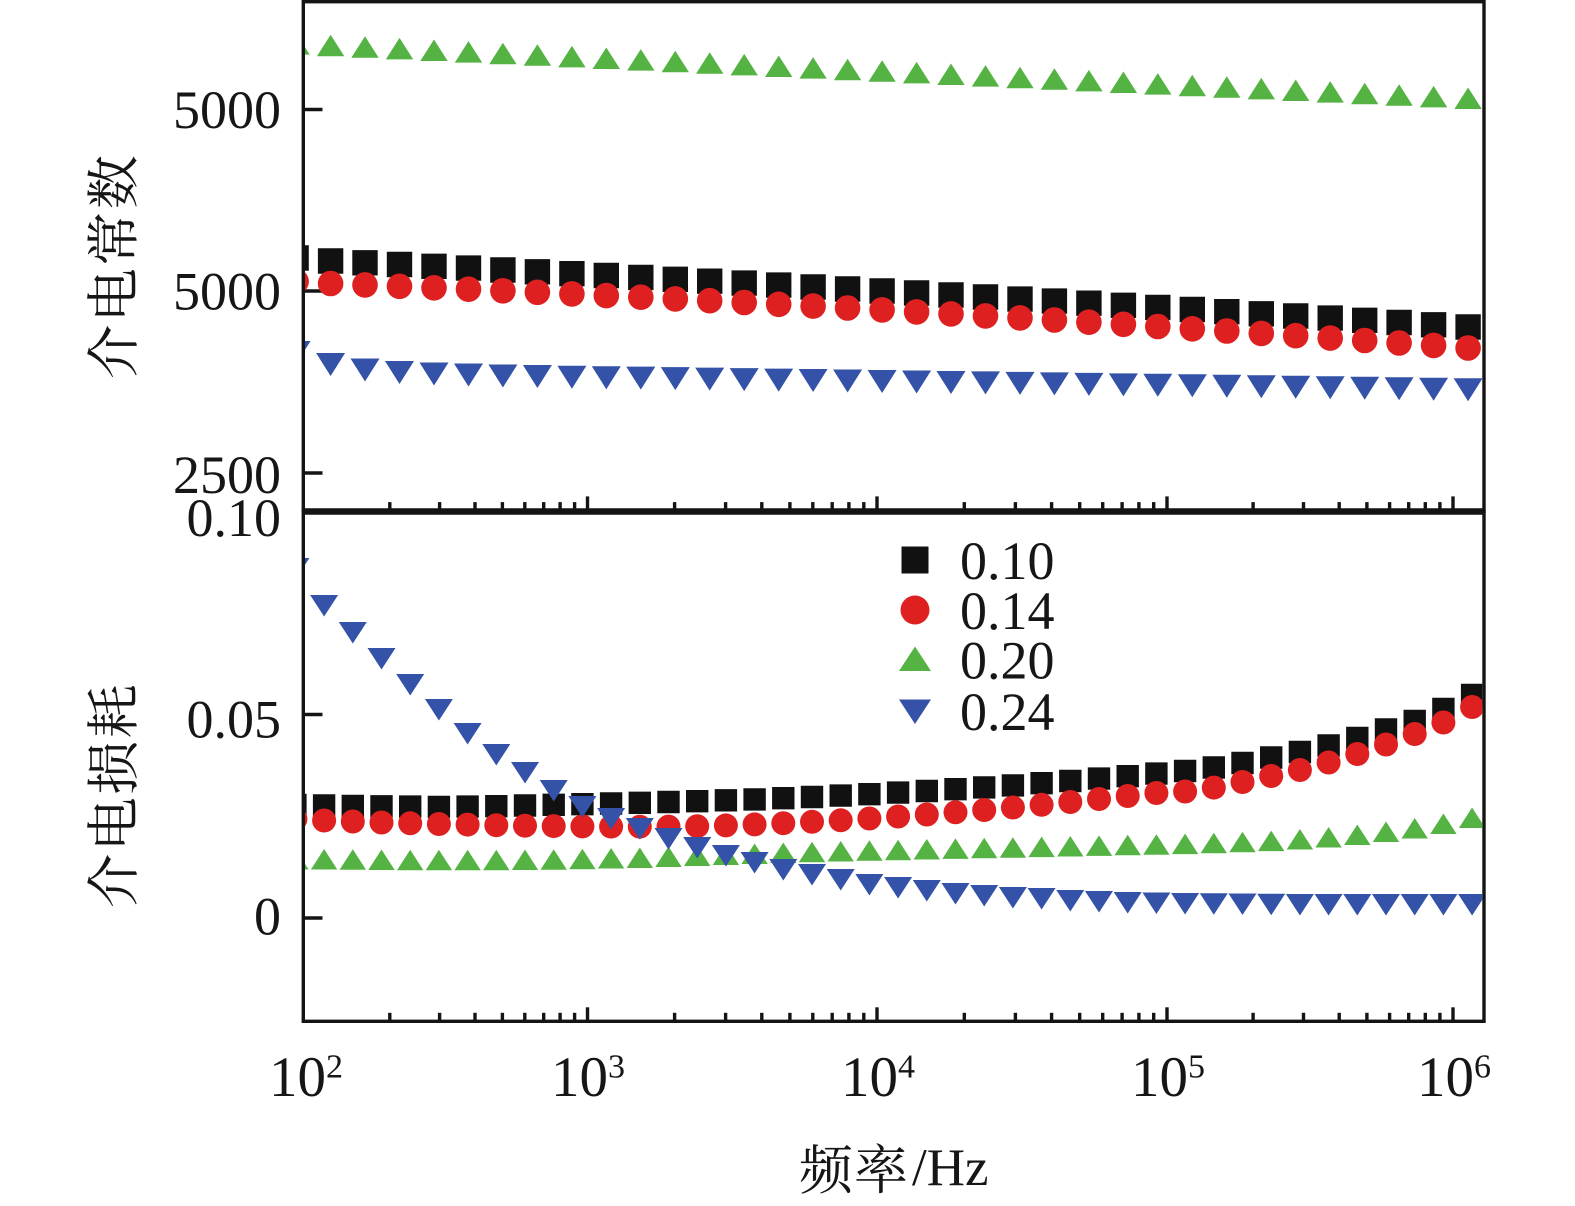 The image size is (1575, 1206). Describe the element at coordinates (1007, 661) in the screenshot. I see `svg-text: 0.20` at that location.